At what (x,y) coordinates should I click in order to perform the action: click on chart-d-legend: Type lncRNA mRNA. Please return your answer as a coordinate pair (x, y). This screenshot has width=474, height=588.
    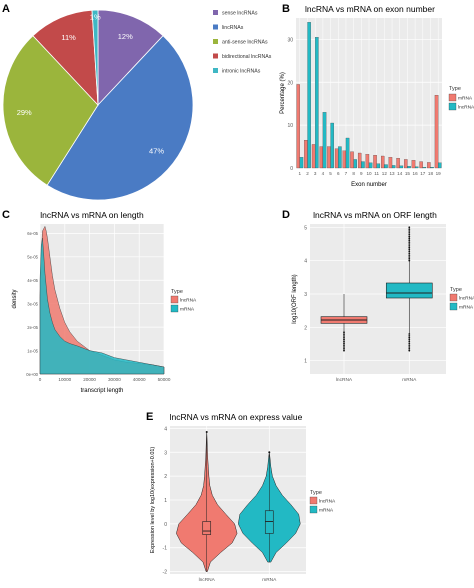
    Looking at the image, I should click on (461, 299).